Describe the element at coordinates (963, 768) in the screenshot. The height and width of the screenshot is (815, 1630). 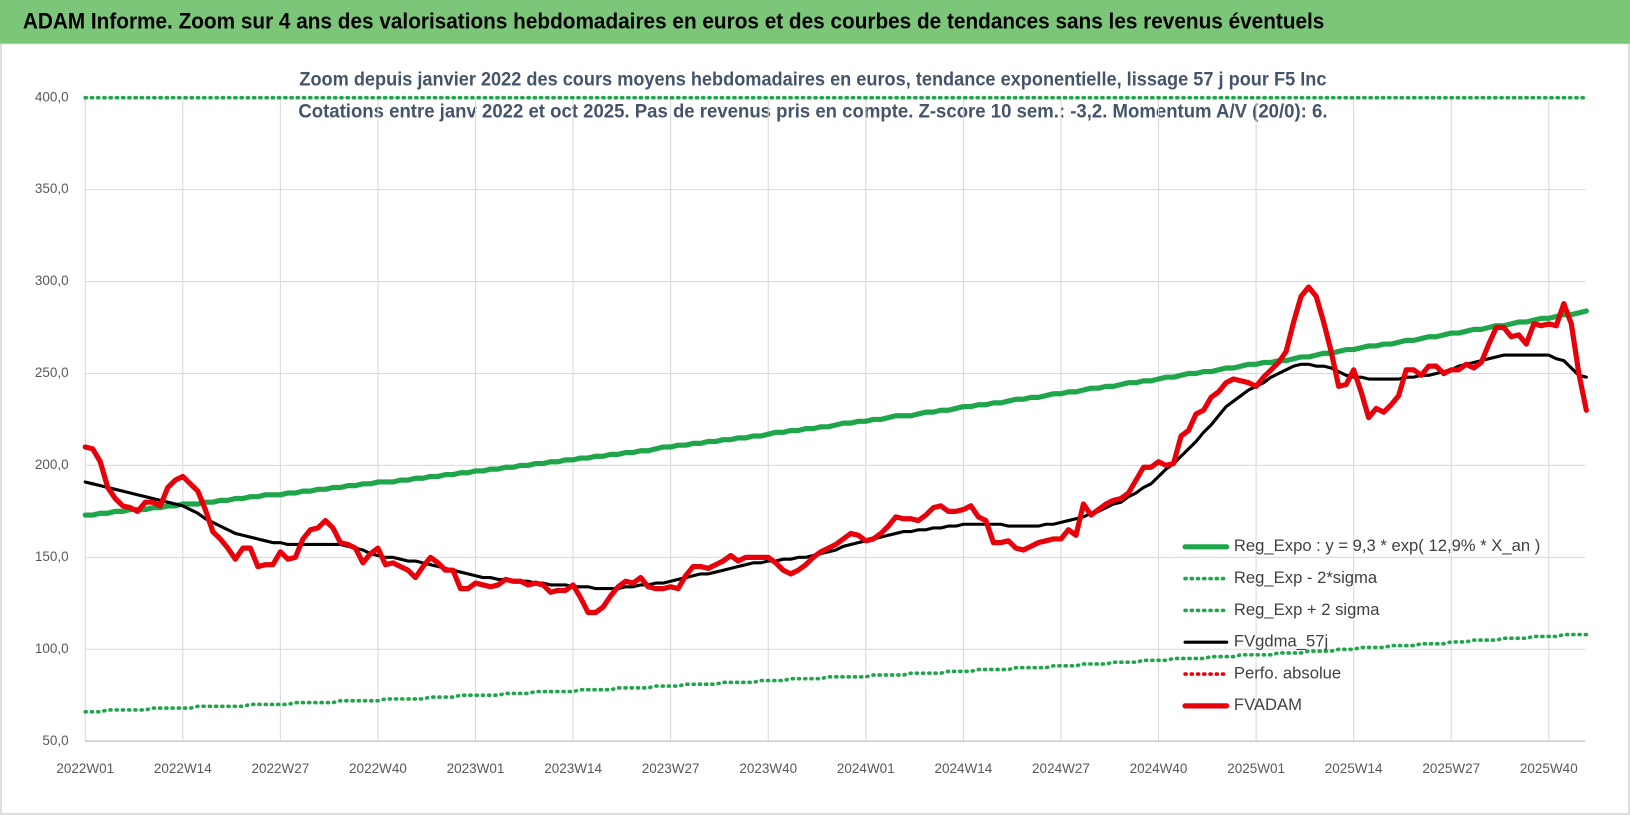
I see `x-tick-label: 2024W14` at that location.